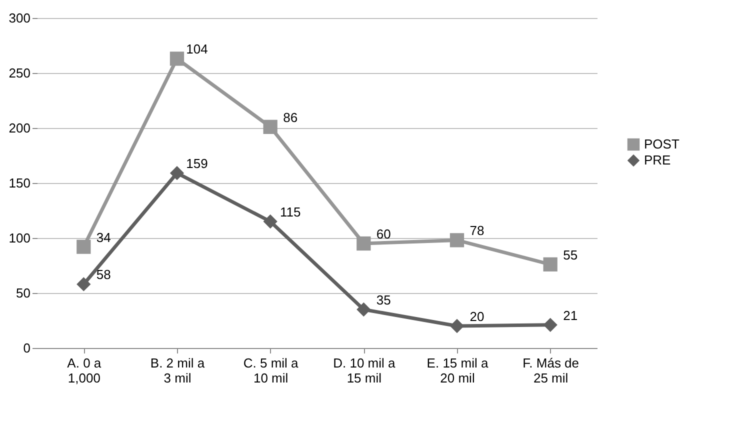  Describe the element at coordinates (383, 300) in the screenshot. I see `data-label: 35` at that location.